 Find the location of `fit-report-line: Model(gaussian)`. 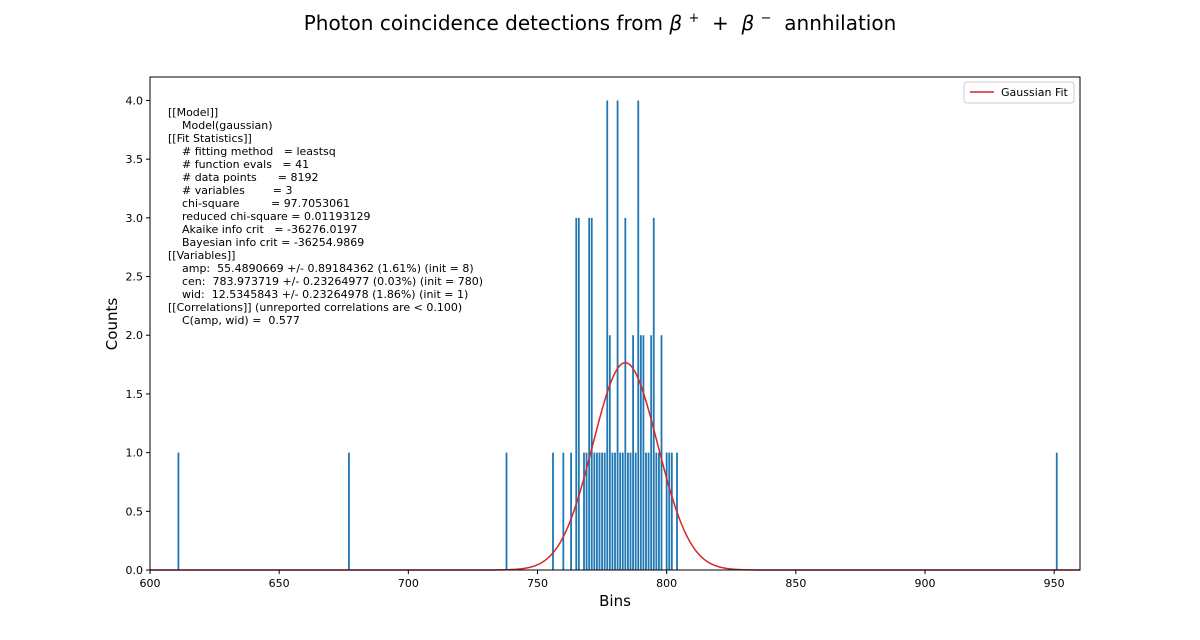

fit-report-line: Model(gaussian) is located at coordinates (220, 125).